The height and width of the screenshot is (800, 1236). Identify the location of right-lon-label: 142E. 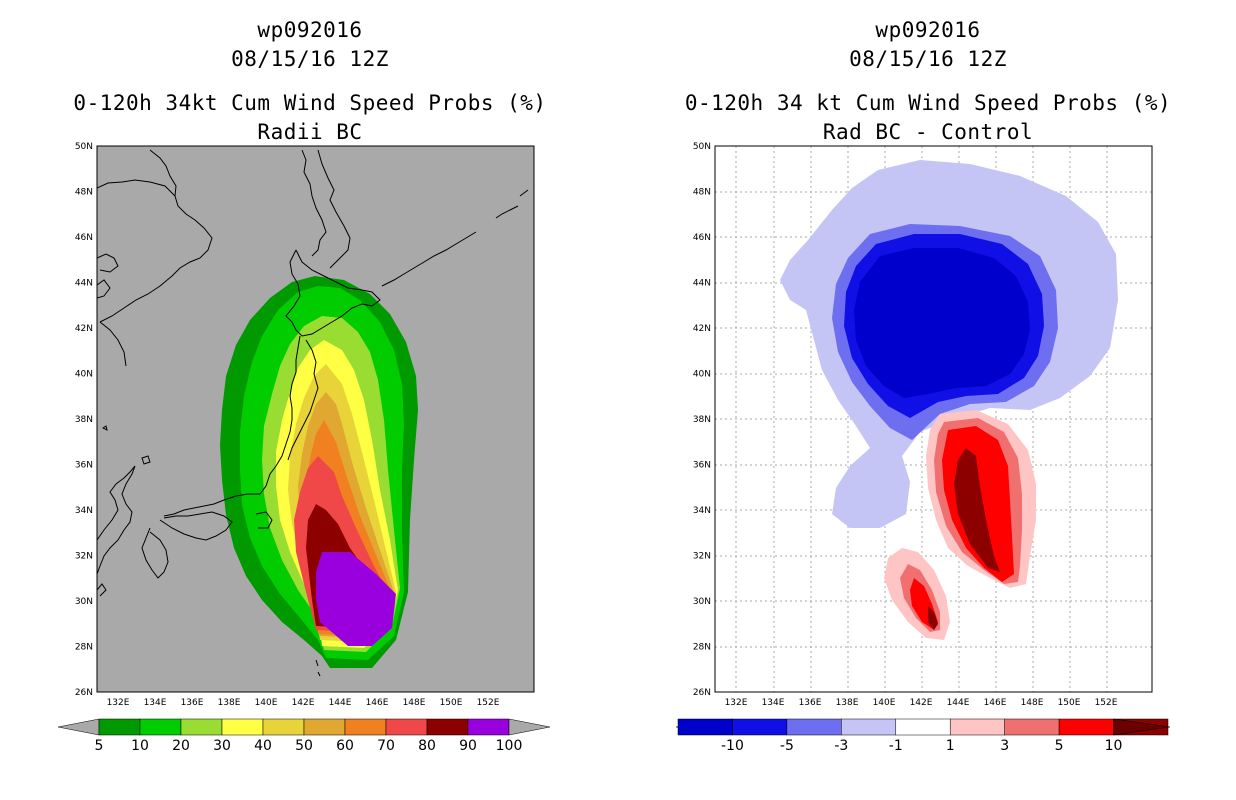
(921, 703).